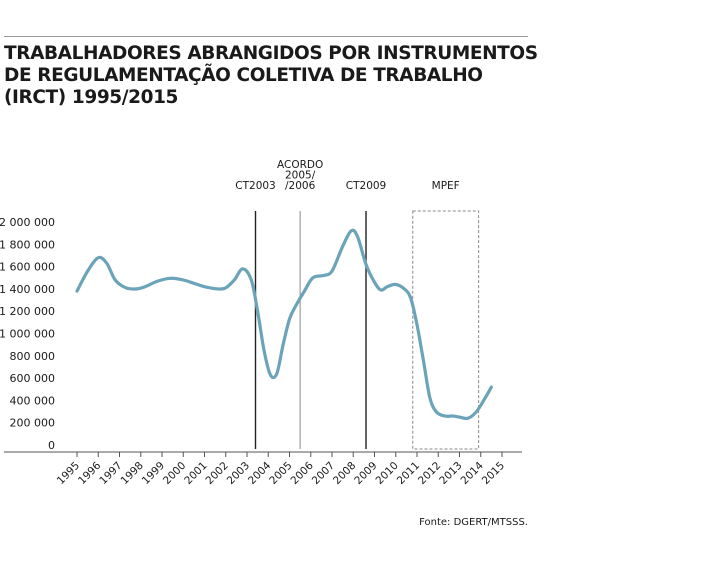 The image size is (724, 561). Describe the element at coordinates (446, 186) in the screenshot. I see `region-mpef-label: MPEF` at that location.